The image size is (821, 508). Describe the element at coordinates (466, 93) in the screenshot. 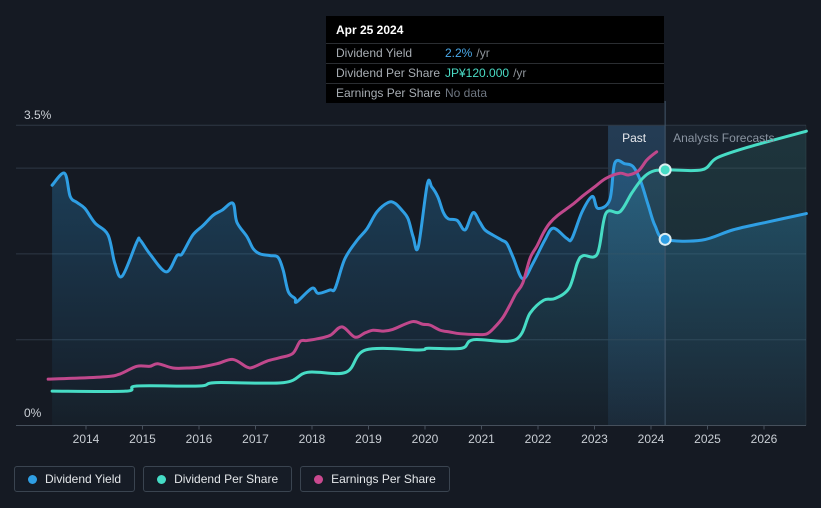

I see `tooltip-value: No data` at that location.